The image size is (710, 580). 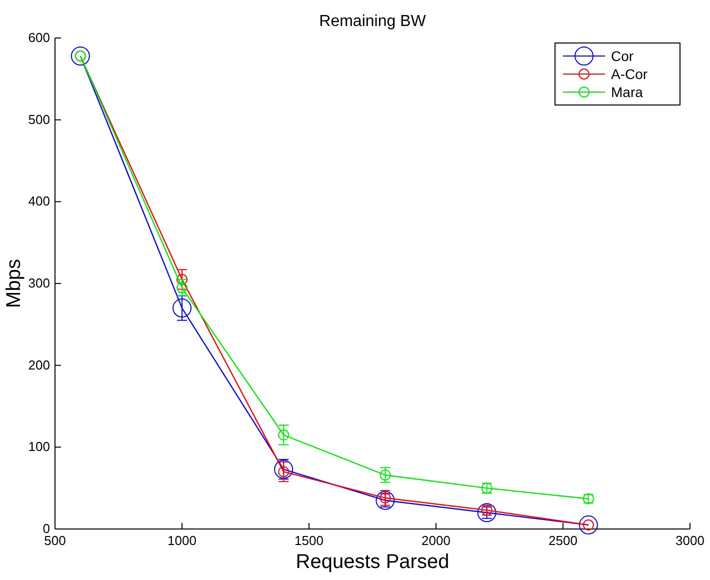 What do you see at coordinates (39, 446) in the screenshot?
I see `y-tick-label: 100` at bounding box center [39, 446].